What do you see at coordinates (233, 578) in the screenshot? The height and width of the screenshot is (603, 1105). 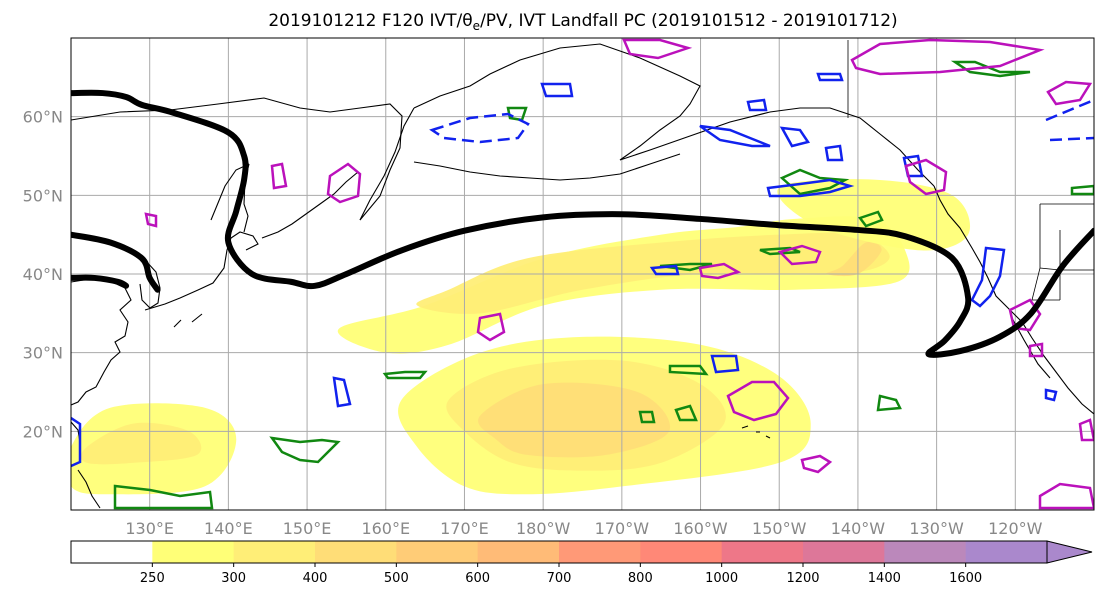 I see `colorbar-label: 300` at bounding box center [233, 578].